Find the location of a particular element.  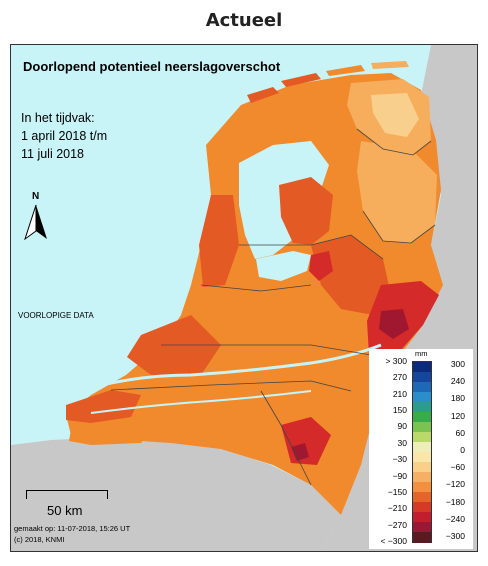

north-arrow: N is located at coordinates (36, 217).